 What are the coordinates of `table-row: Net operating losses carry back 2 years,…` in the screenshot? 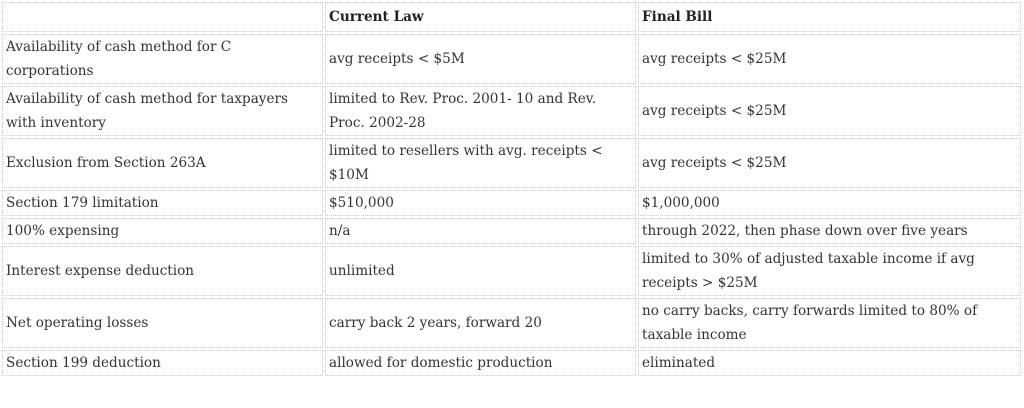 It's located at (511, 323).